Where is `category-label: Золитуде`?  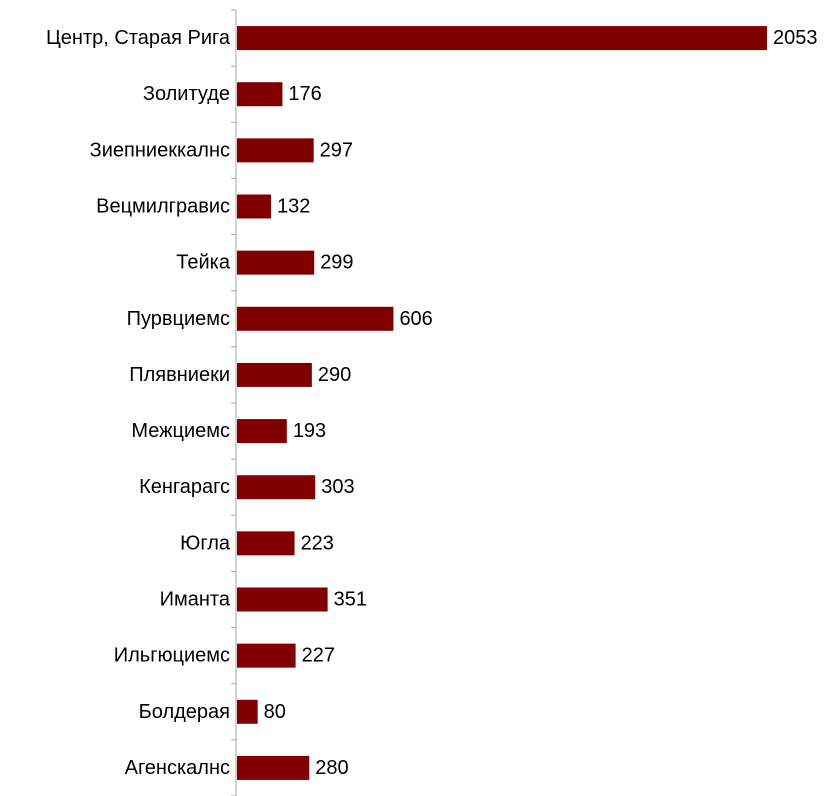
category-label: Золитуде is located at coordinates (186, 94).